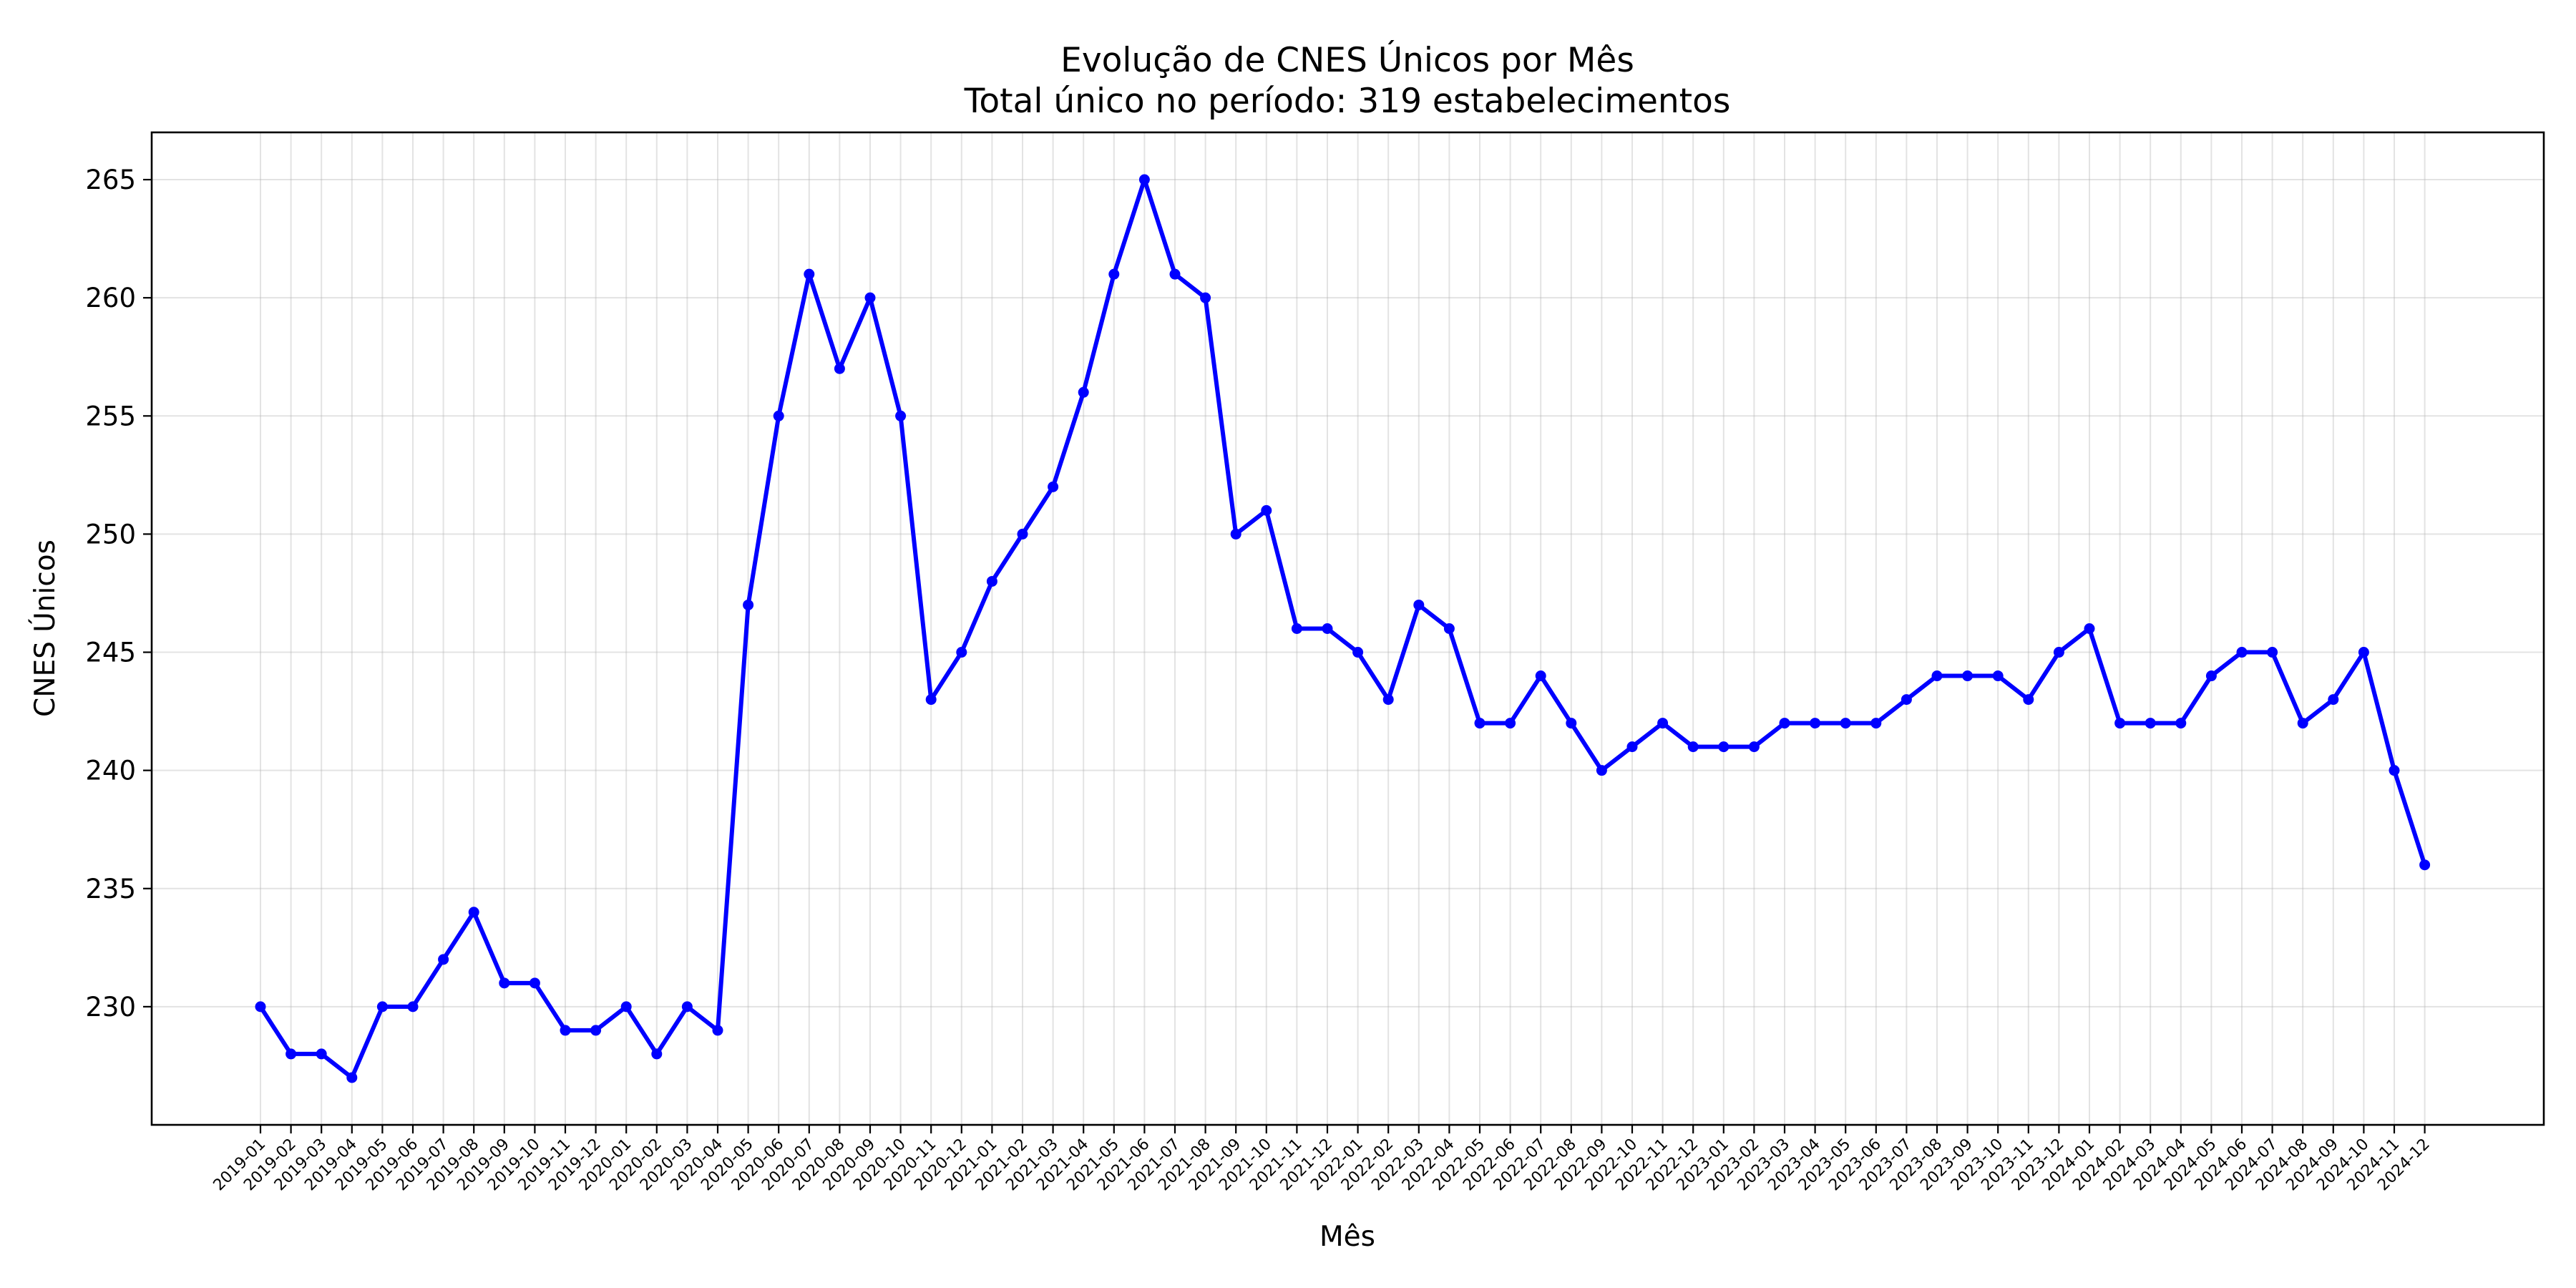  I want to click on y-tick-label: 240, so click(110, 771).